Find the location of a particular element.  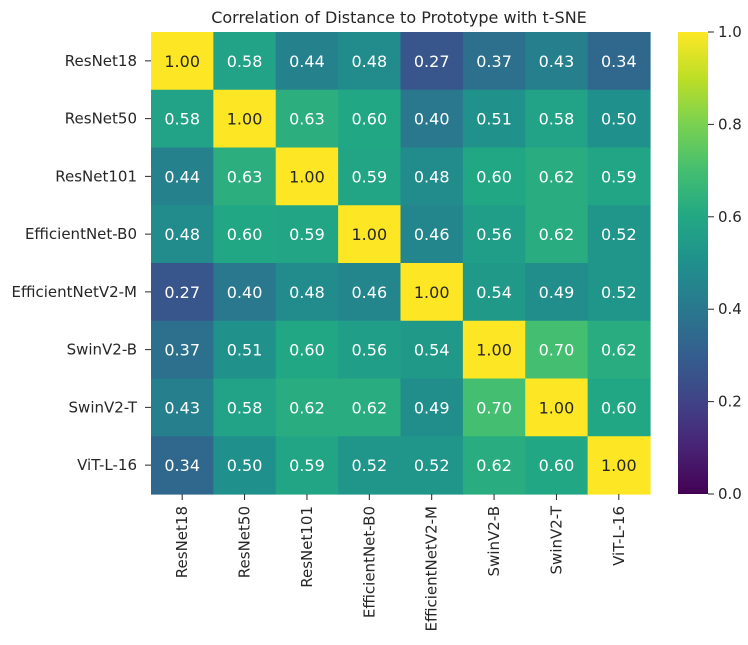

colorbar-tick-label: 0.2 is located at coordinates (730, 402).